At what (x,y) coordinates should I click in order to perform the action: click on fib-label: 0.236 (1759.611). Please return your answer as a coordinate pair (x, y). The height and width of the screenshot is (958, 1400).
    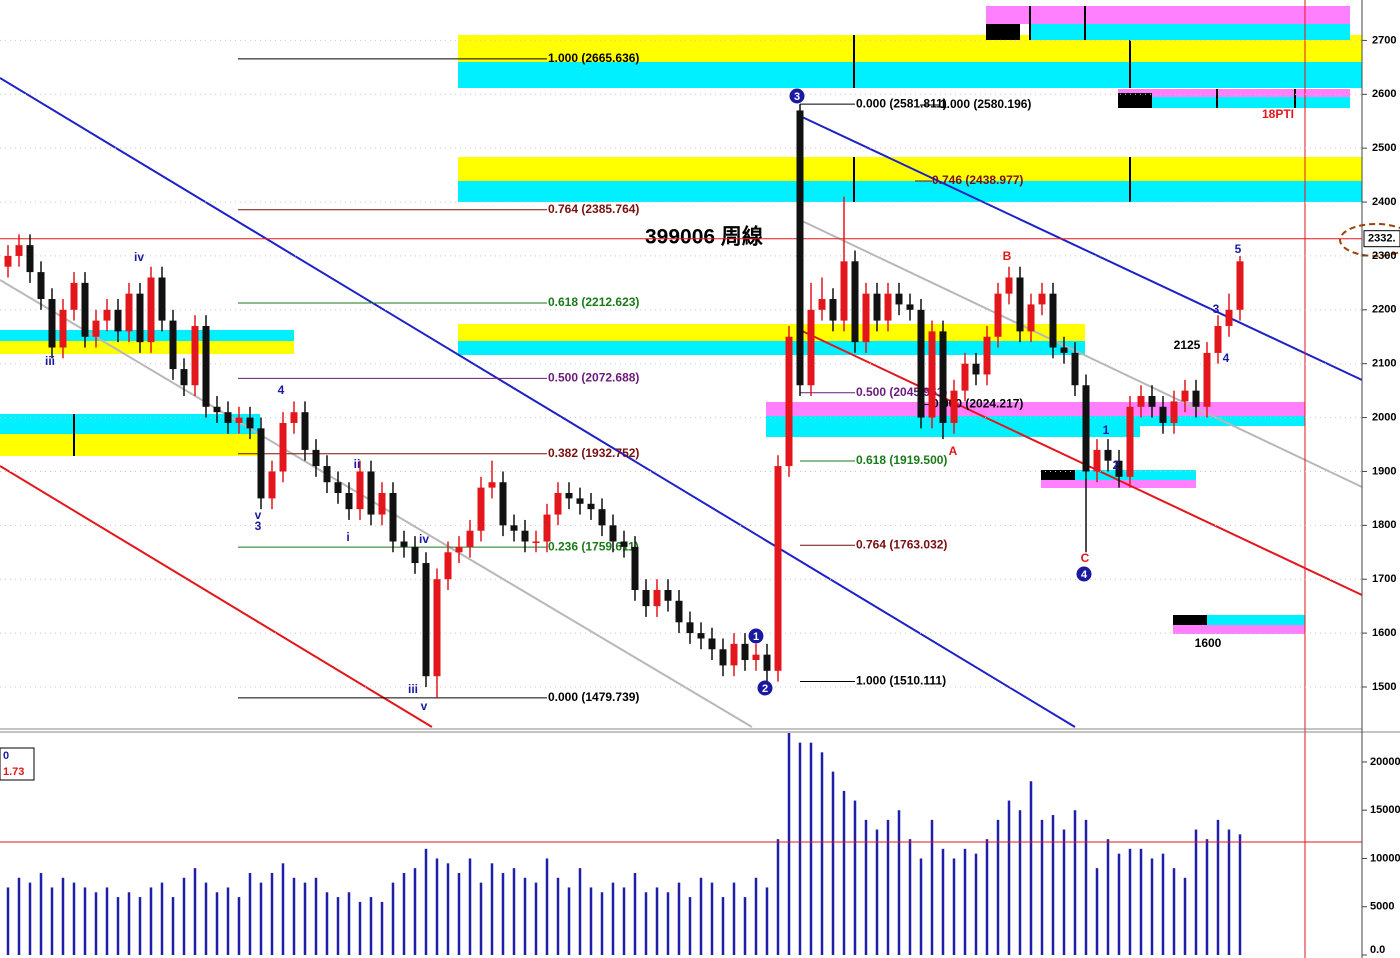
    Looking at the image, I should click on (593, 546).